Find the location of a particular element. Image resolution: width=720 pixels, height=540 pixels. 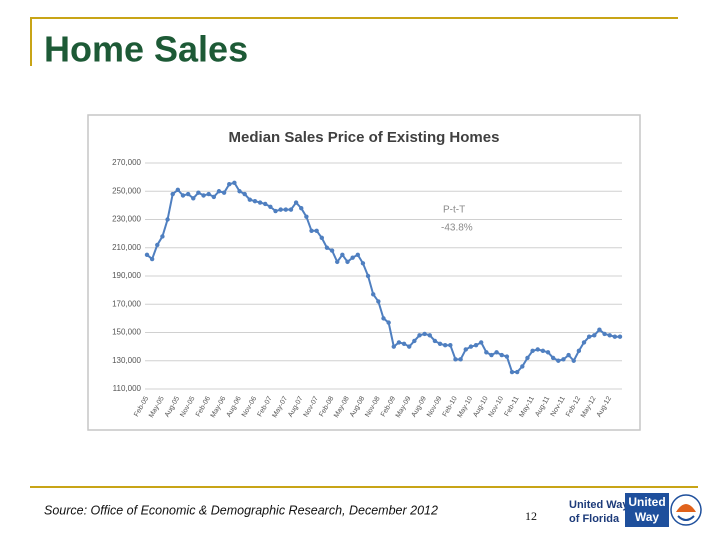

y-tick-label: 150,000 is located at coordinates (126, 332).